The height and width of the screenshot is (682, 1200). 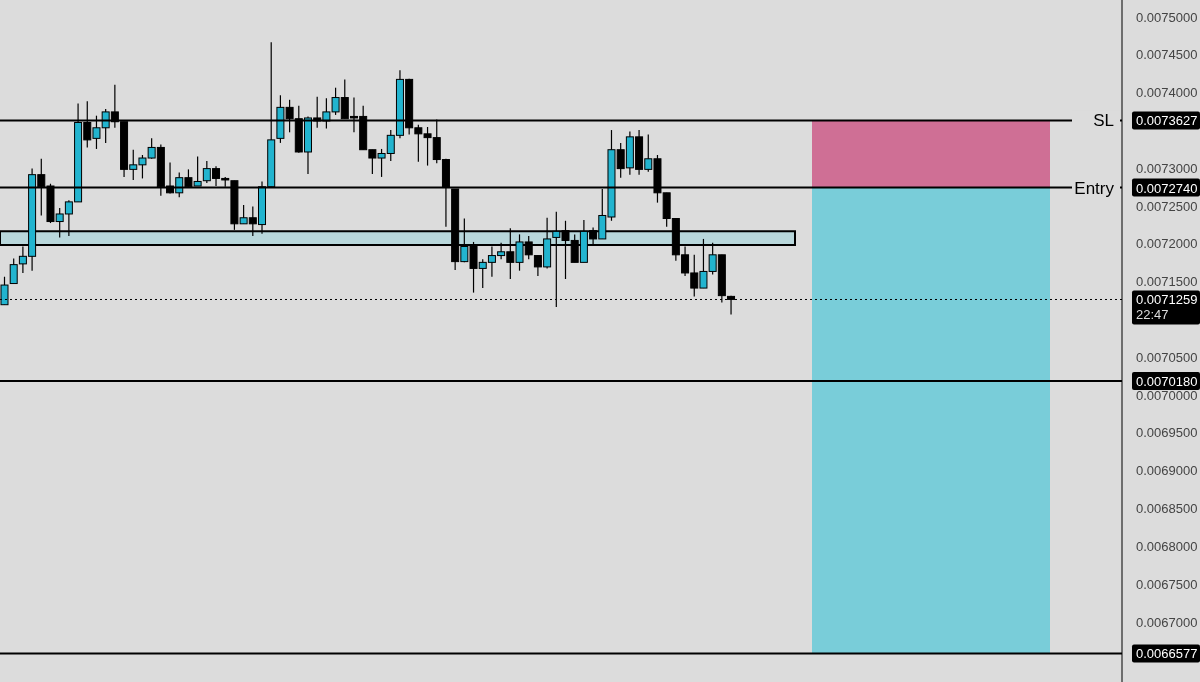 I want to click on text: 22:47, so click(x=1152, y=315).